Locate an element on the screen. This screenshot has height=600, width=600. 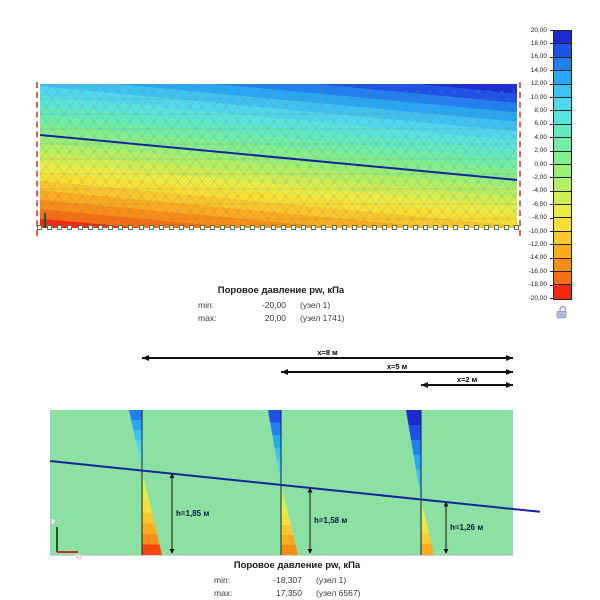
dimension-label-2m: x=2 м is located at coordinates (467, 379).